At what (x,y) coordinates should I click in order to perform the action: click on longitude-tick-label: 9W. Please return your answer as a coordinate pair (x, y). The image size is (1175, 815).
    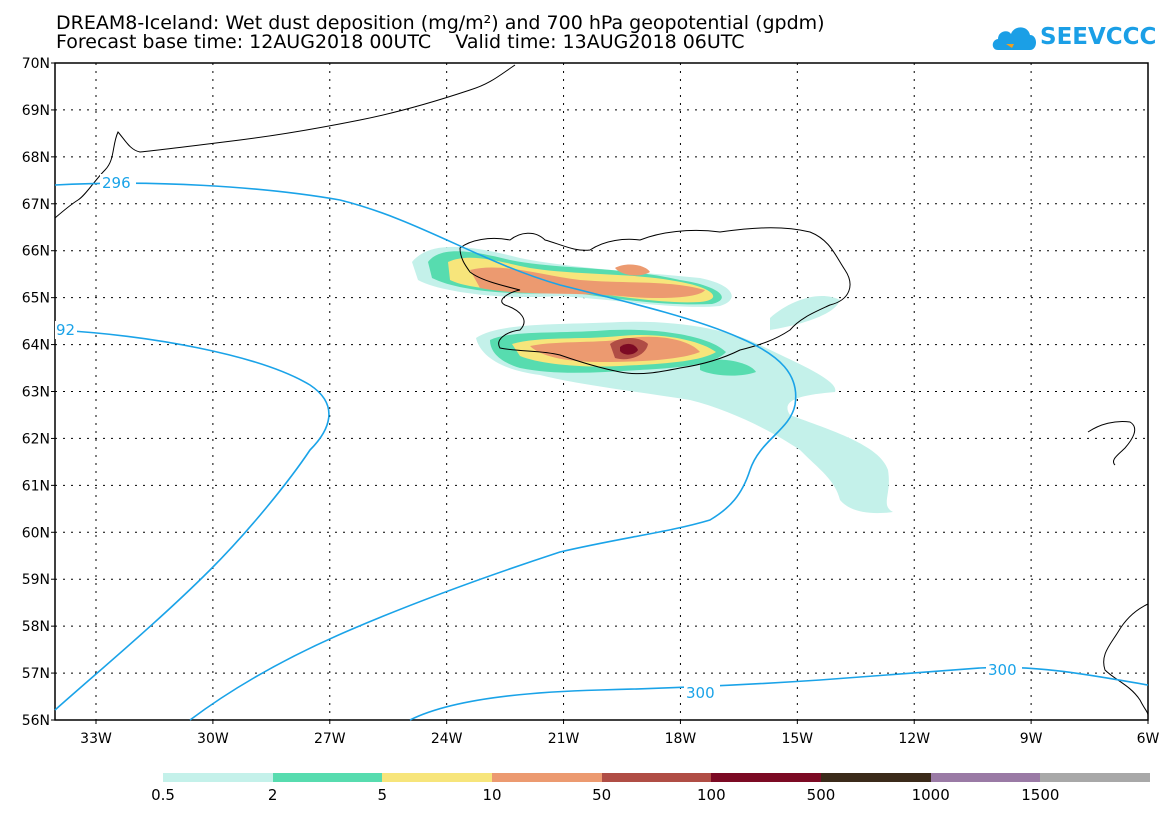
    Looking at the image, I should click on (1031, 739).